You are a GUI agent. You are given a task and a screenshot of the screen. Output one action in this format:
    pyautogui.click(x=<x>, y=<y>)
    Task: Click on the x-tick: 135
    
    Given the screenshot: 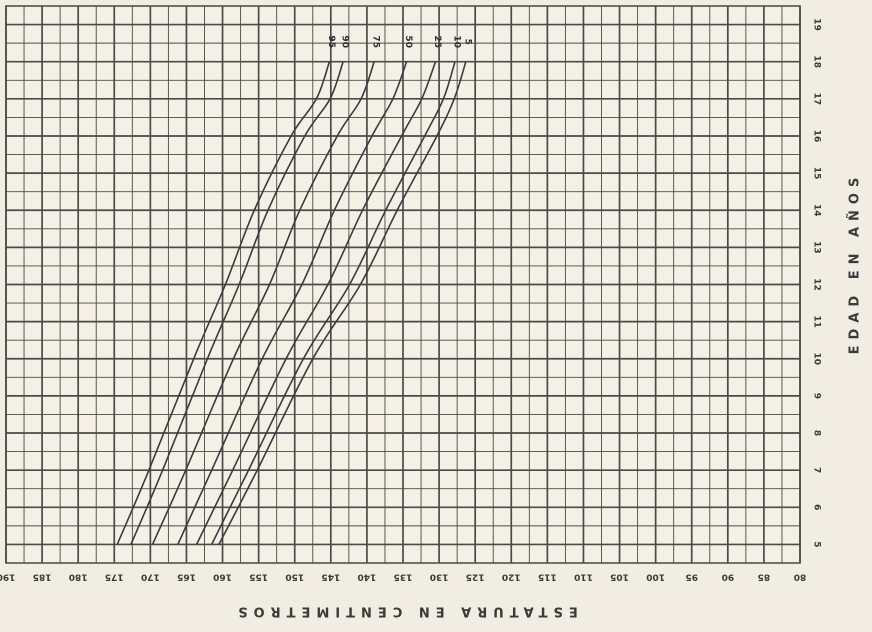 What is the action you would take?
    pyautogui.click(x=403, y=577)
    